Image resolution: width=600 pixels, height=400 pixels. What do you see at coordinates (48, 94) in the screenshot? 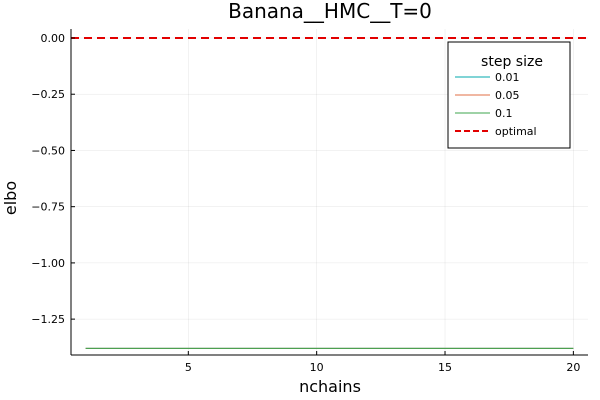
I see `y-tick-label: −0.25` at bounding box center [48, 94].